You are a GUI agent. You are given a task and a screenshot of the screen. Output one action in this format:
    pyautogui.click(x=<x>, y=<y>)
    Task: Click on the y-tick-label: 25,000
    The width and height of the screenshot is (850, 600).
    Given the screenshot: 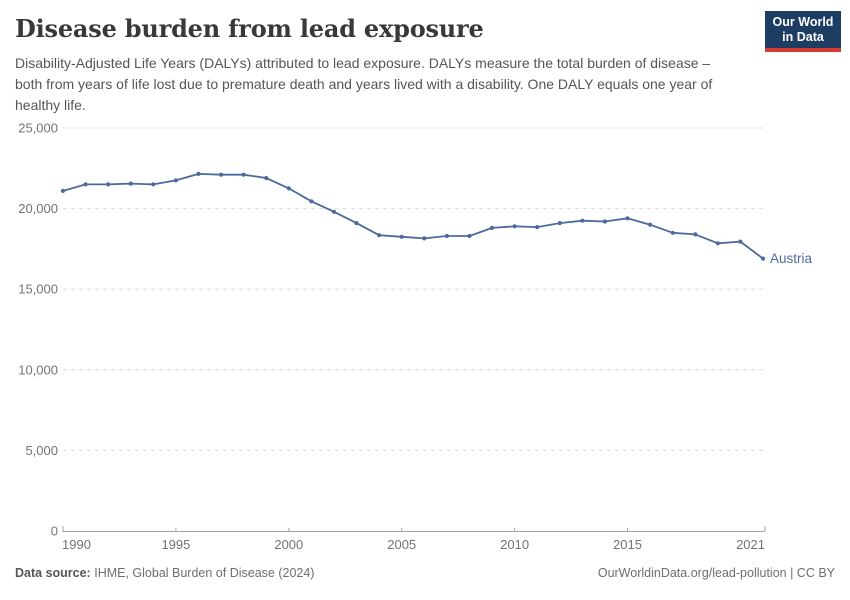 What is the action you would take?
    pyautogui.click(x=38, y=128)
    